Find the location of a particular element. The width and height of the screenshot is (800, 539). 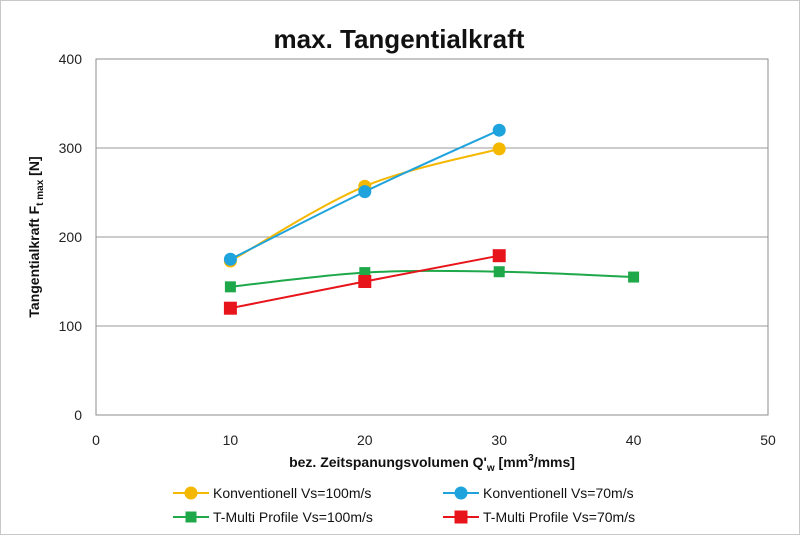

legend-item-1: Konventionell Vs=100m/s is located at coordinates (272, 493).